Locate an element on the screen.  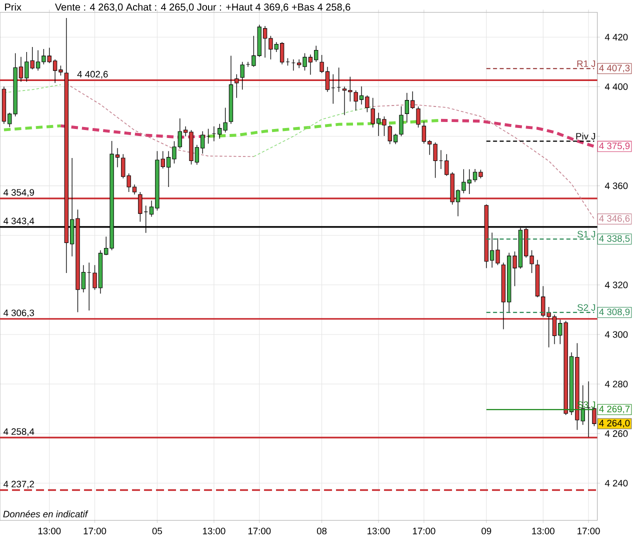
y-tick-label: 4 260 is located at coordinates (616, 433).